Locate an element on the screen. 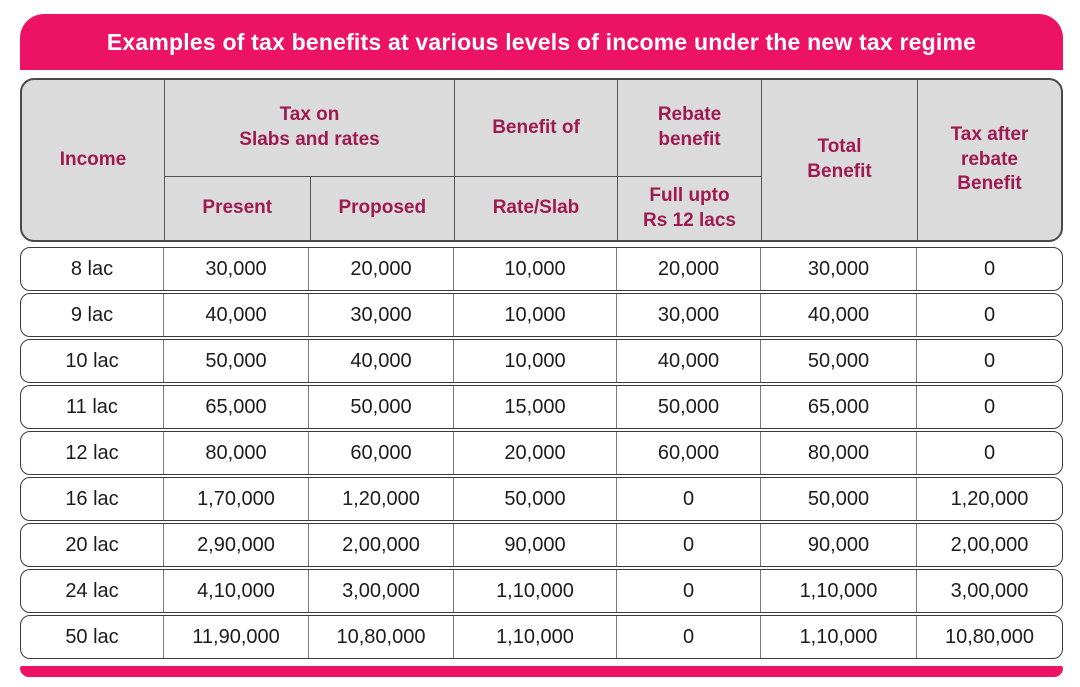 Image resolution: width=1080 pixels, height=687 pixels. table-row: 9 lac 40,000 30,000 10,000 30,000 40,000 0 is located at coordinates (541, 315).